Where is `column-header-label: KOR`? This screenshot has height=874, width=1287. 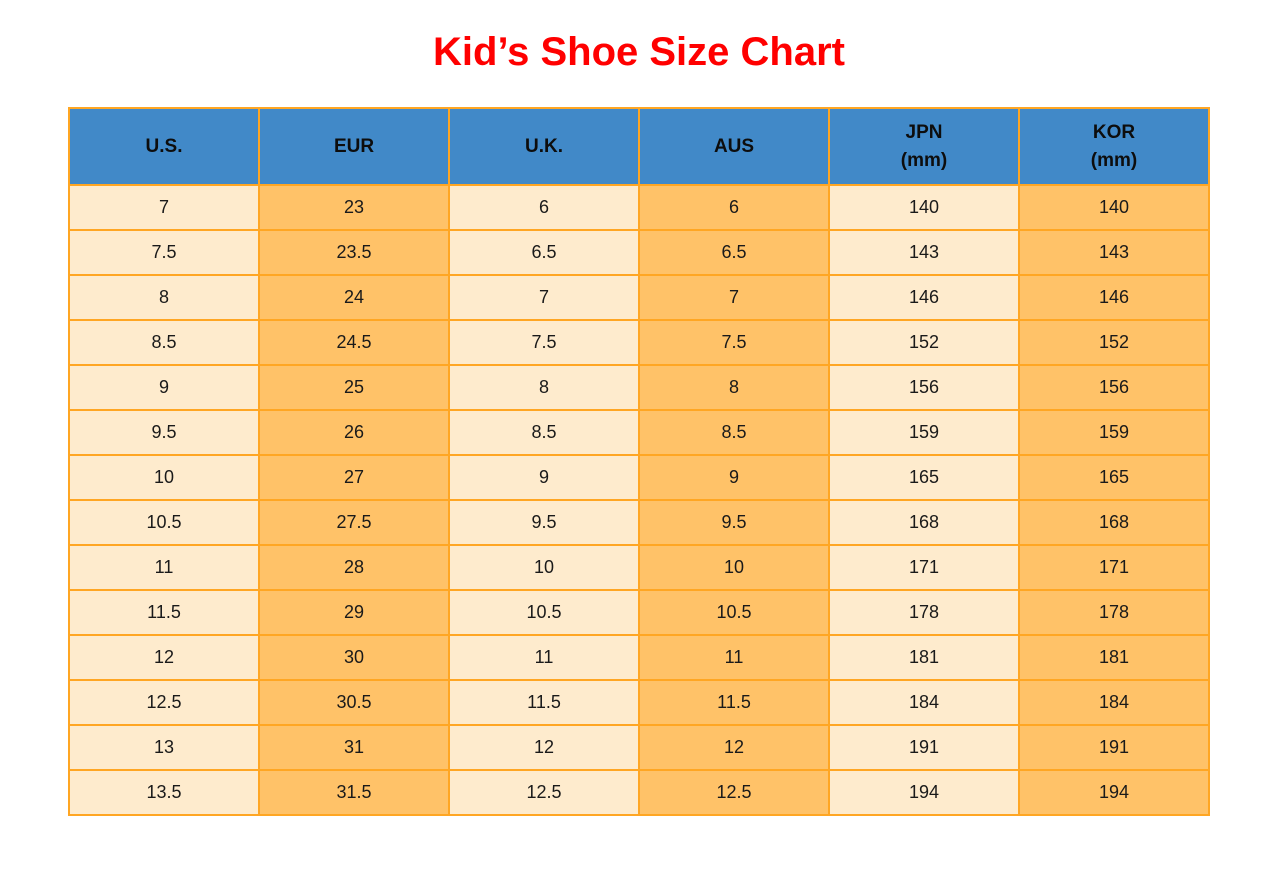
column-header-label: KOR is located at coordinates (1114, 132).